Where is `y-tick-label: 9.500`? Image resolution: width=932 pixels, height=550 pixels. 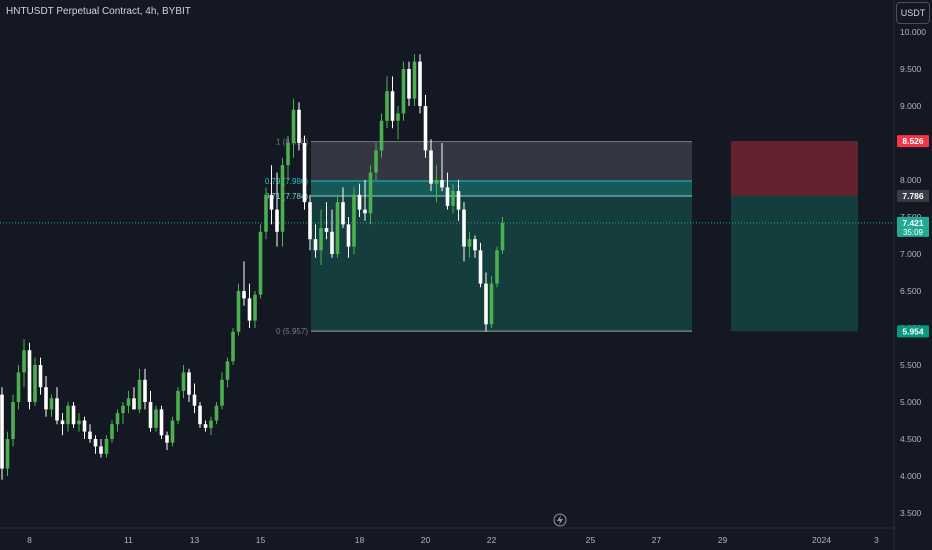
y-tick-label: 9.500 is located at coordinates (911, 69).